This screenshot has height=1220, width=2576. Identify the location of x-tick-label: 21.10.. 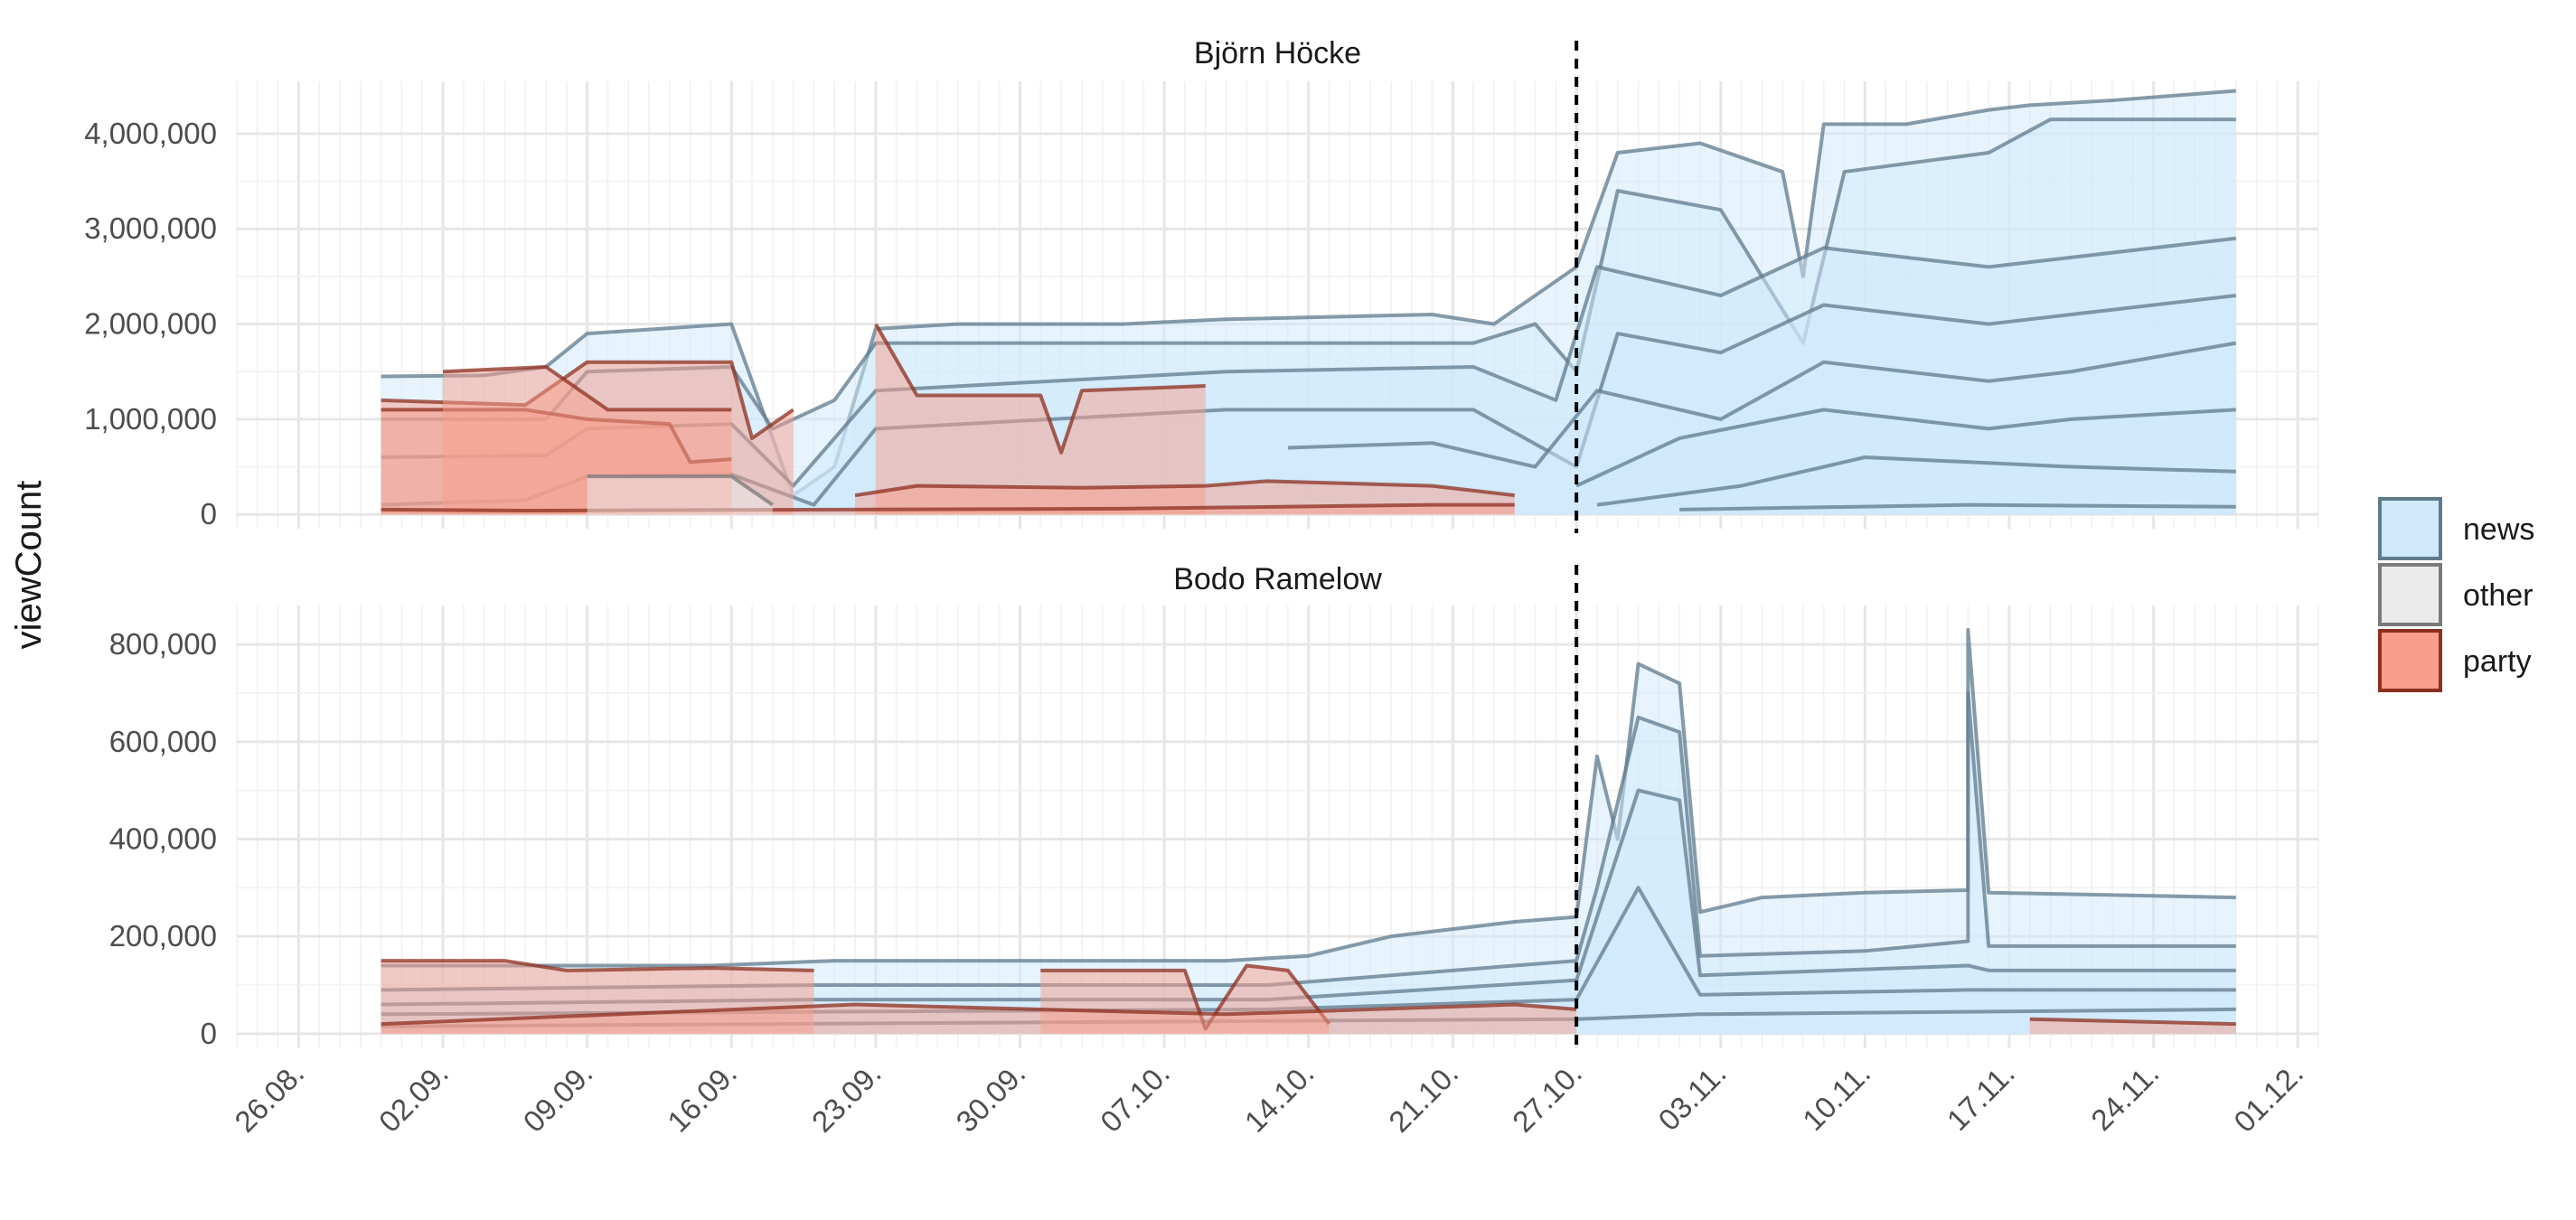
(1423, 1097).